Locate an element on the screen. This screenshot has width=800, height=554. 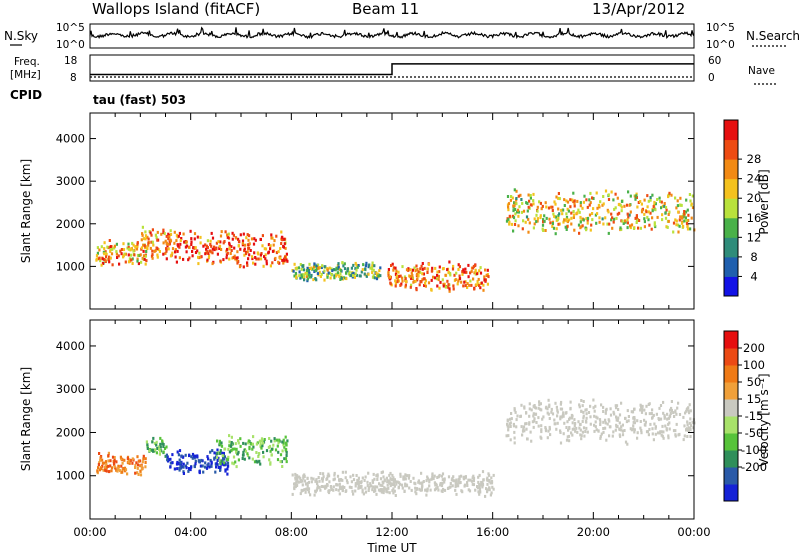
noise-panel: N.Sky 10^5 10^0 10^5 10^0 N.Search is located at coordinates (402, 36).